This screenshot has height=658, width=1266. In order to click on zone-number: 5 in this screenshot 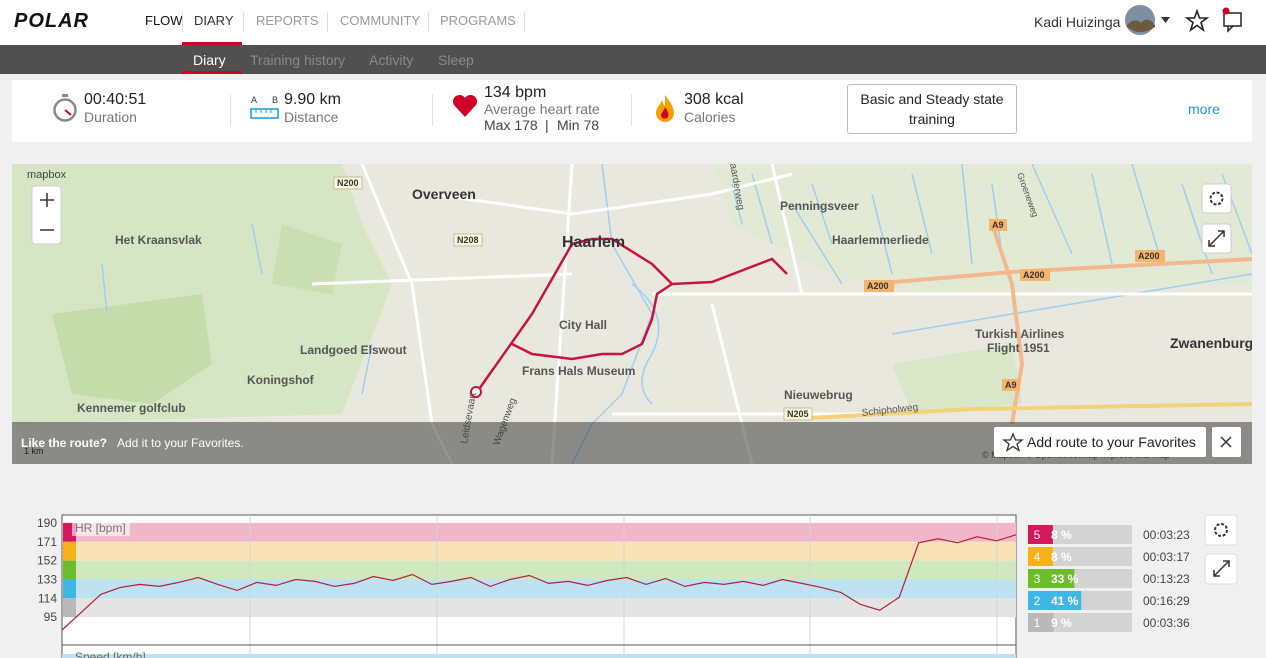, I will do `click(1037, 535)`.